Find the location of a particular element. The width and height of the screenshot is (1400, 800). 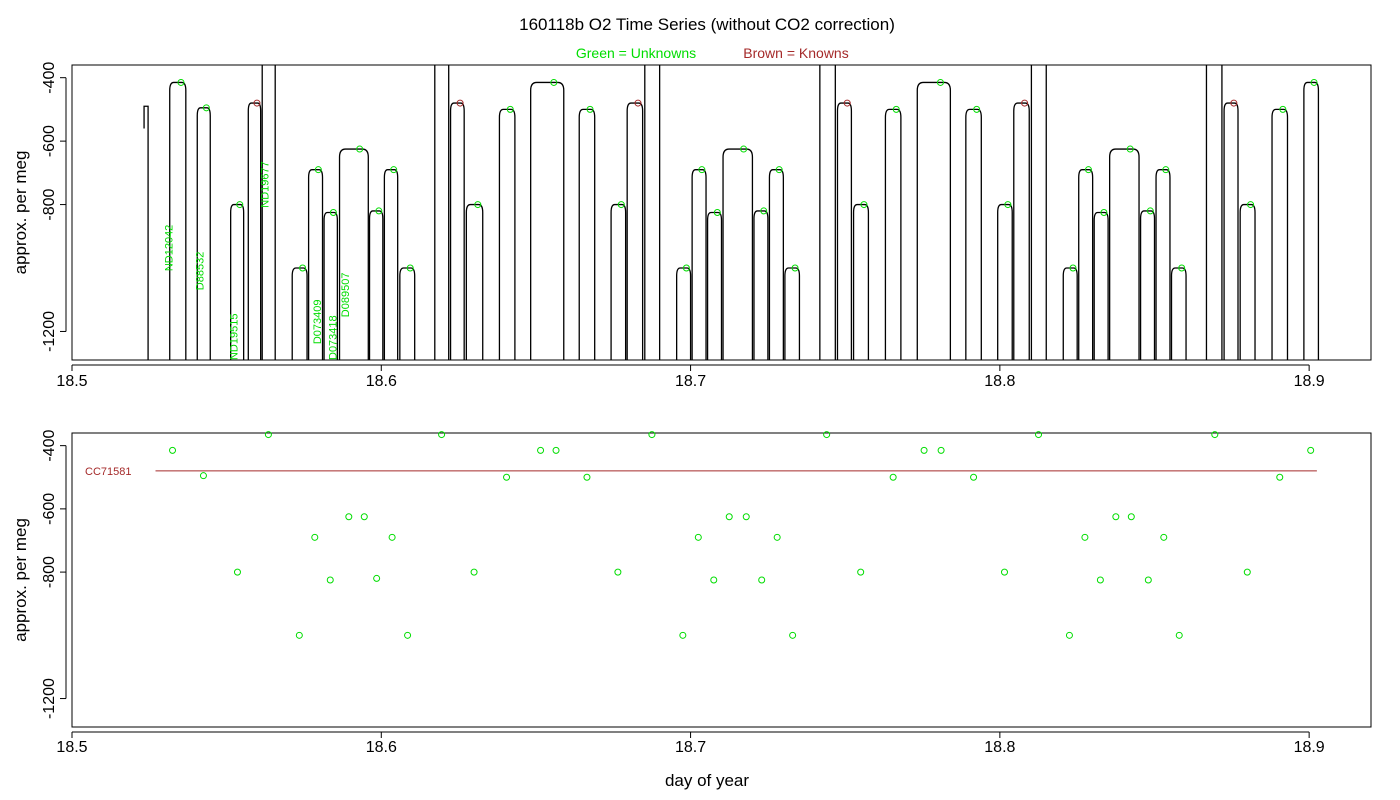

reference-line-label: CC71581 is located at coordinates (108, 472).